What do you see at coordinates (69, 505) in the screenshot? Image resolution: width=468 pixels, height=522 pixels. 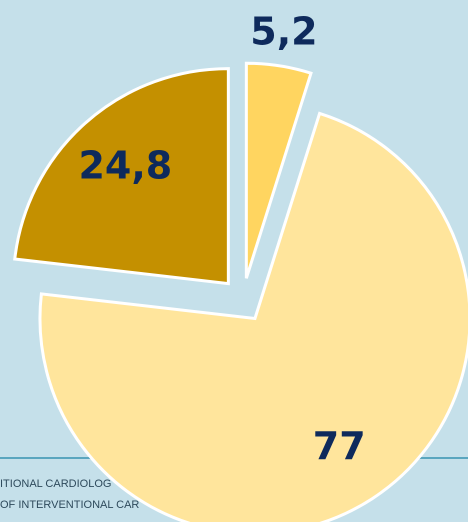 I see `footer-text: OF INTERVENTIONAL CAR` at bounding box center [69, 505].